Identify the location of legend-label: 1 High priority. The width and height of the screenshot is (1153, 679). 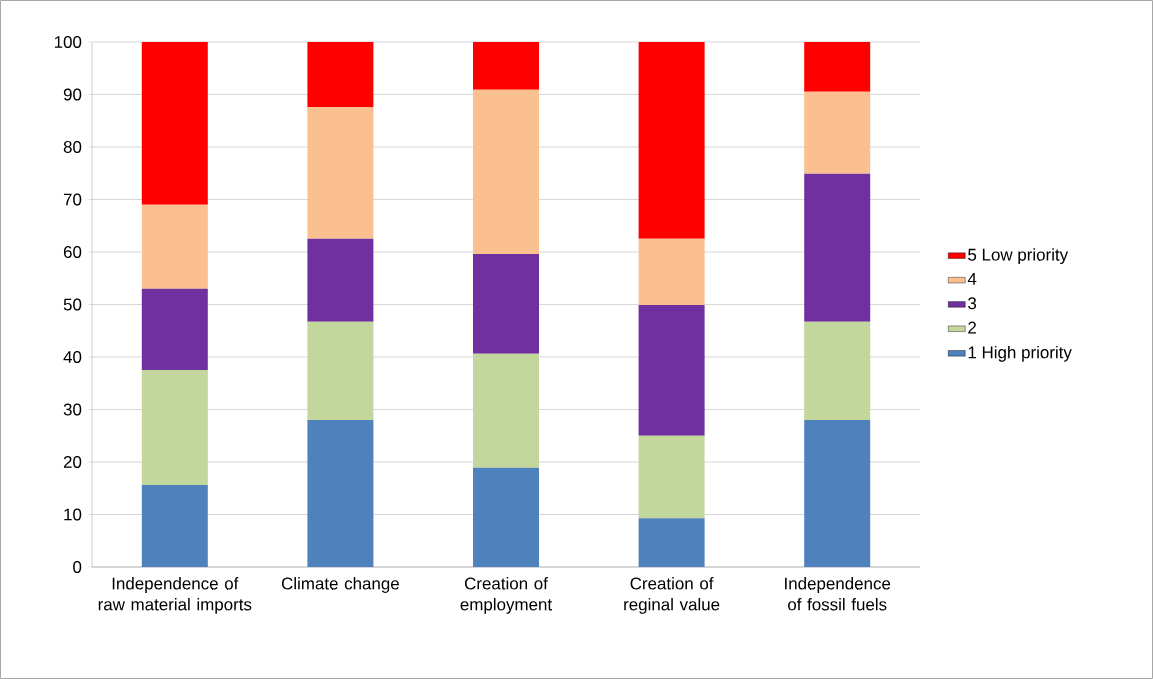
(1020, 353).